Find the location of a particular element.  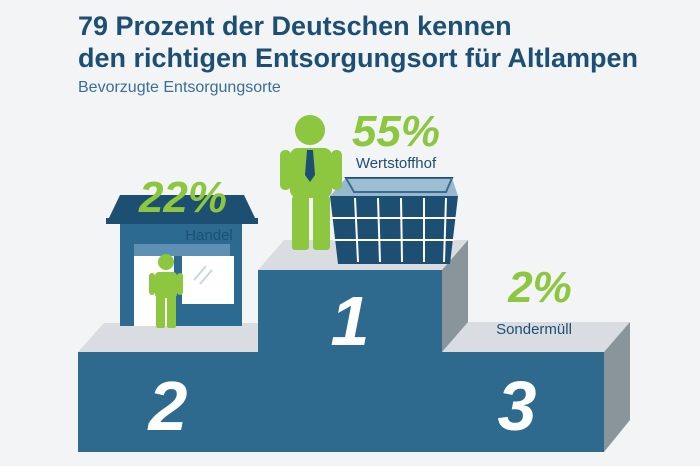

podium-3-top is located at coordinates (536, 337).